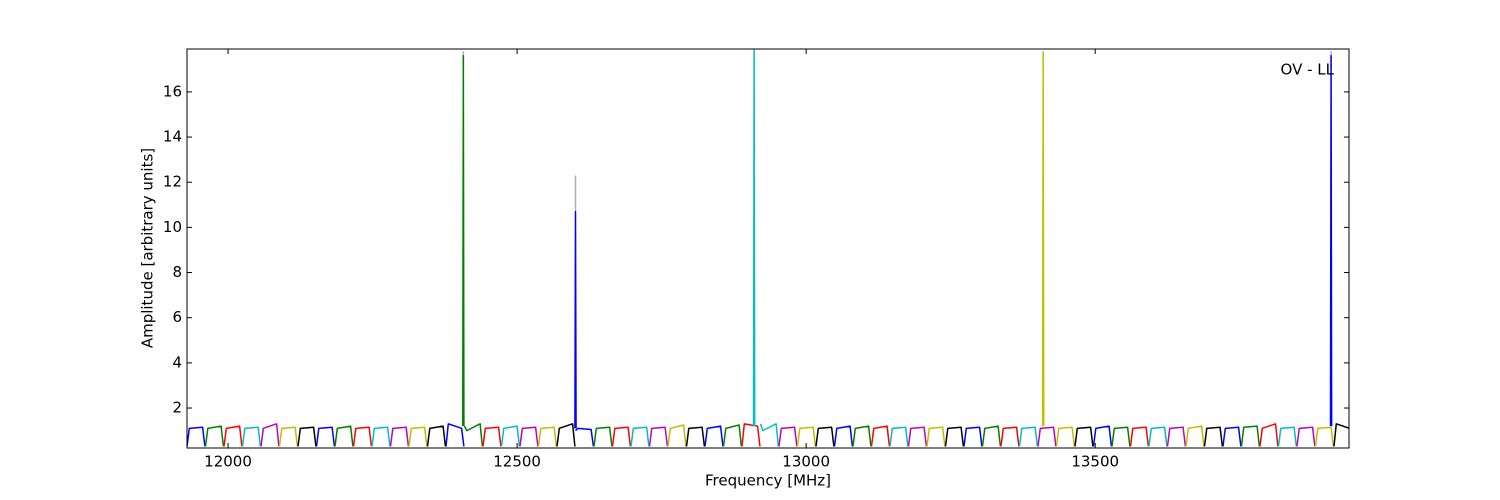 The height and width of the screenshot is (500, 1500). Describe the element at coordinates (1308, 70) in the screenshot. I see `annotation: OV - LL` at that location.